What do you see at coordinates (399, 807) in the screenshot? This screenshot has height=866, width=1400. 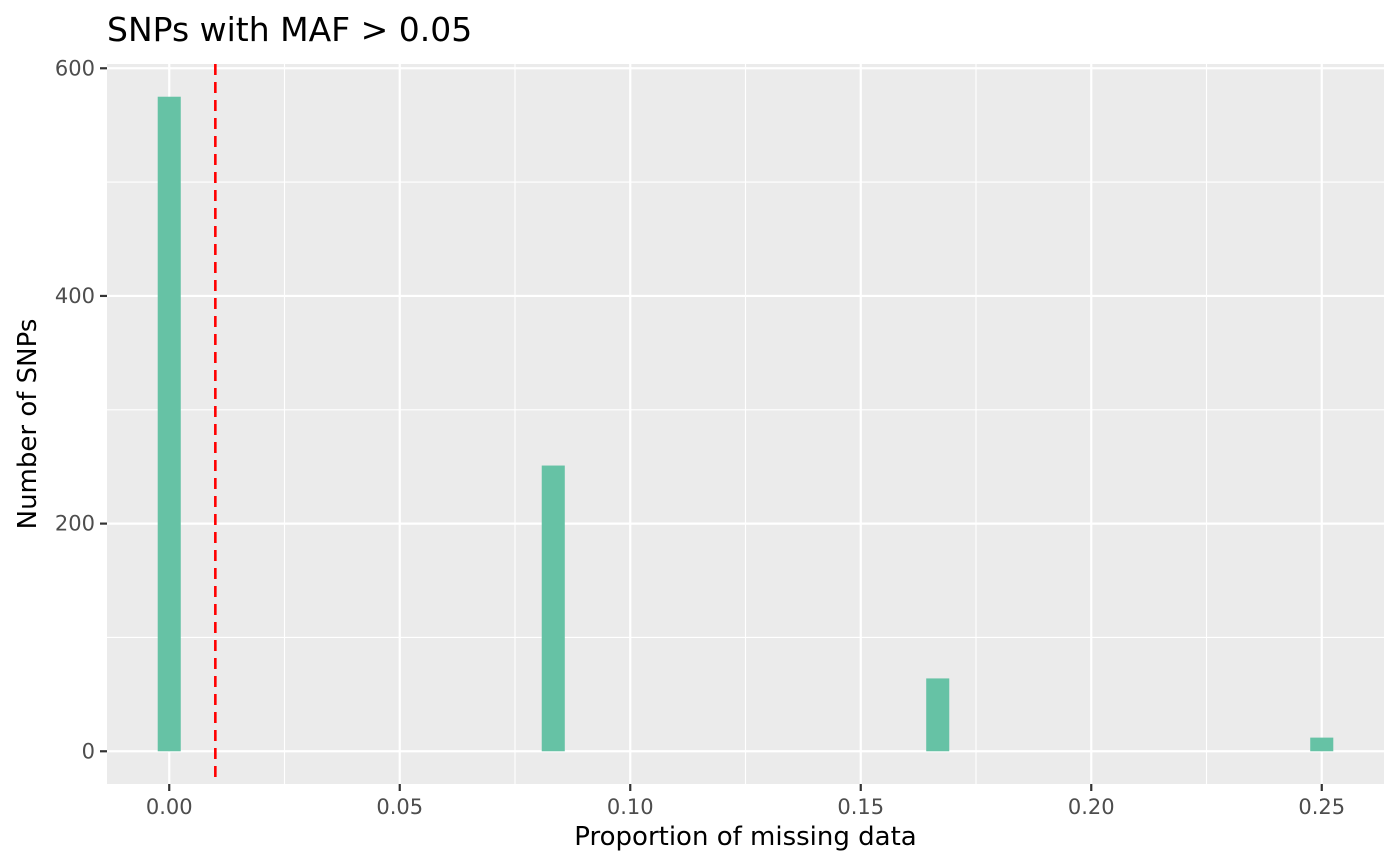 I see `x-tick-label: 0.05` at bounding box center [399, 807].